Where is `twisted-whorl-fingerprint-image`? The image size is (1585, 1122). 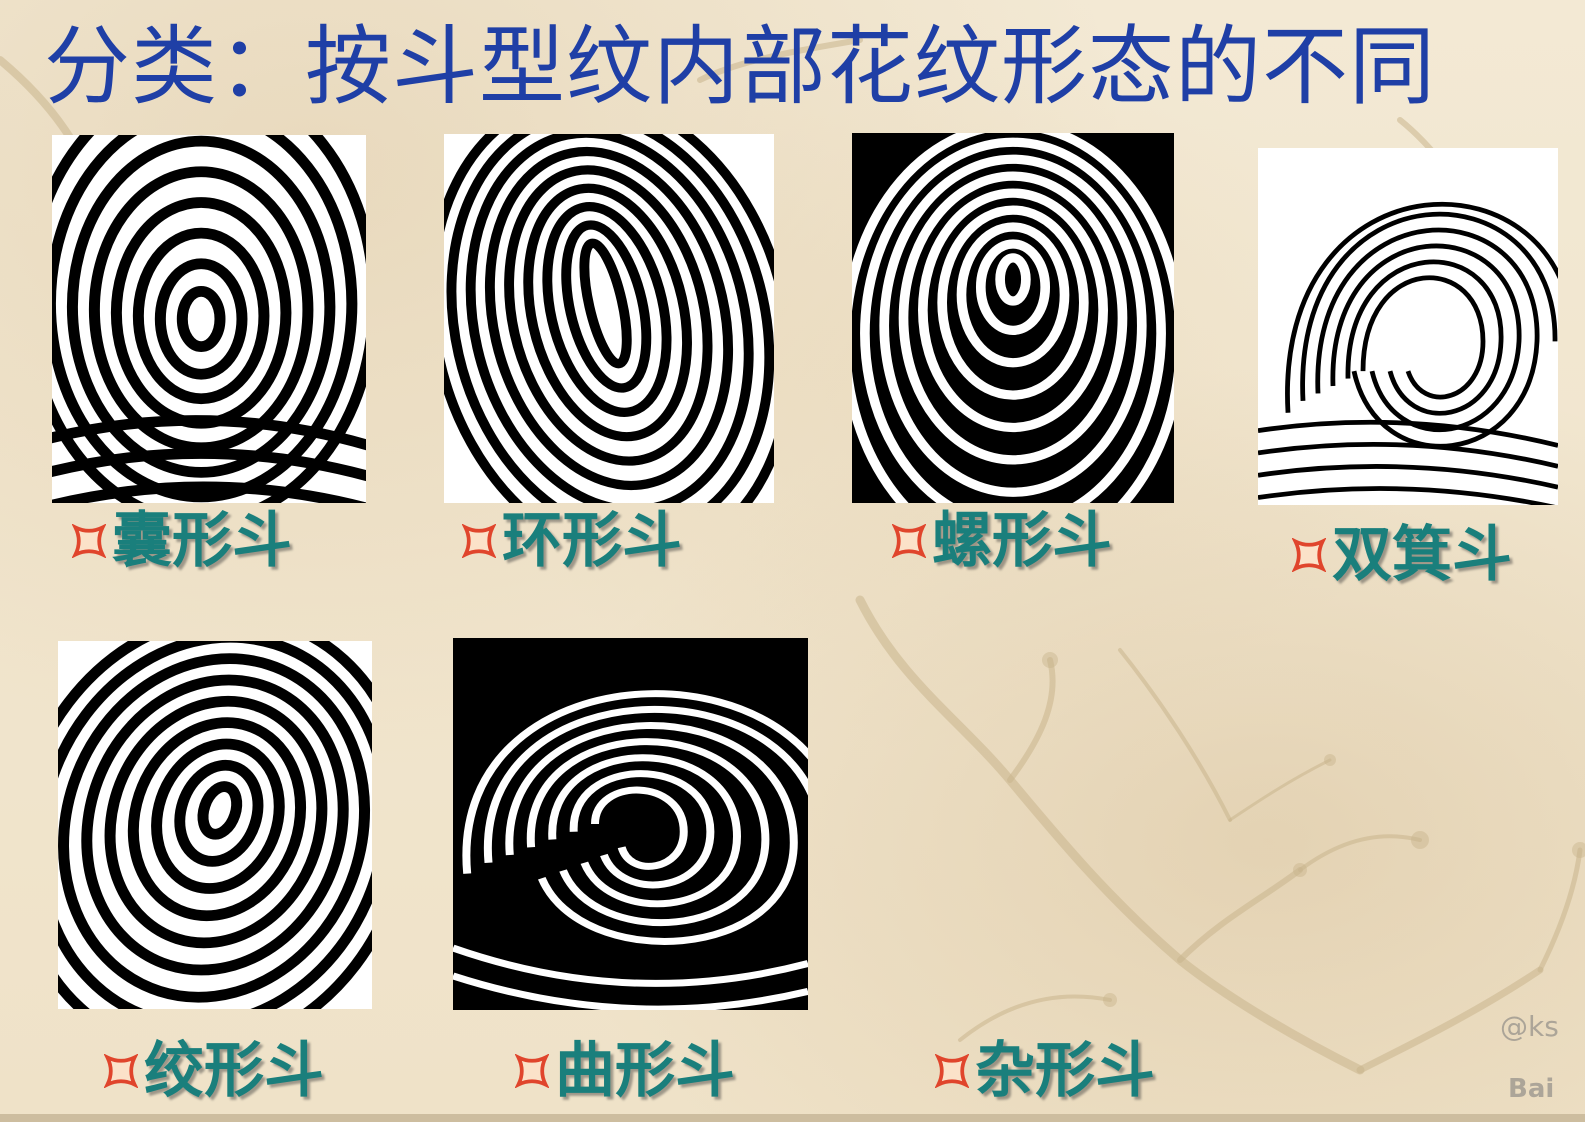
twisted-whorl-fingerprint-image is located at coordinates (215, 825).